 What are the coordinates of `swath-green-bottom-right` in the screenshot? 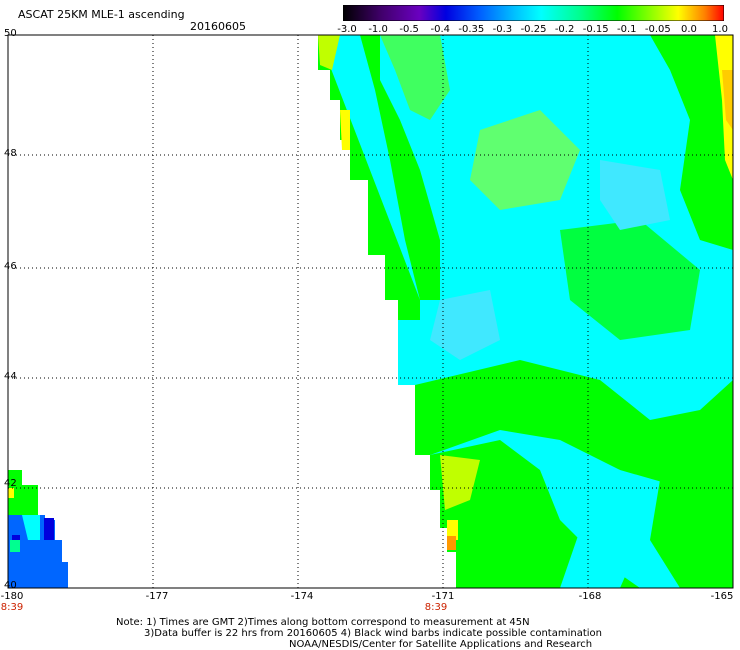 It's located at (691, 529).